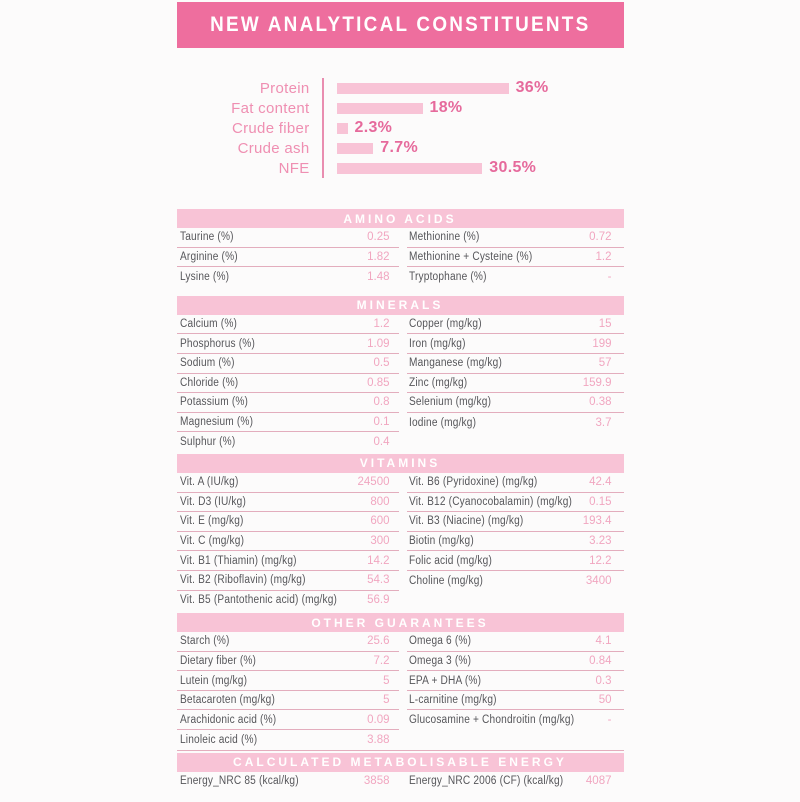  What do you see at coordinates (600, 482) in the screenshot?
I see `row-value: 42.4` at bounding box center [600, 482].